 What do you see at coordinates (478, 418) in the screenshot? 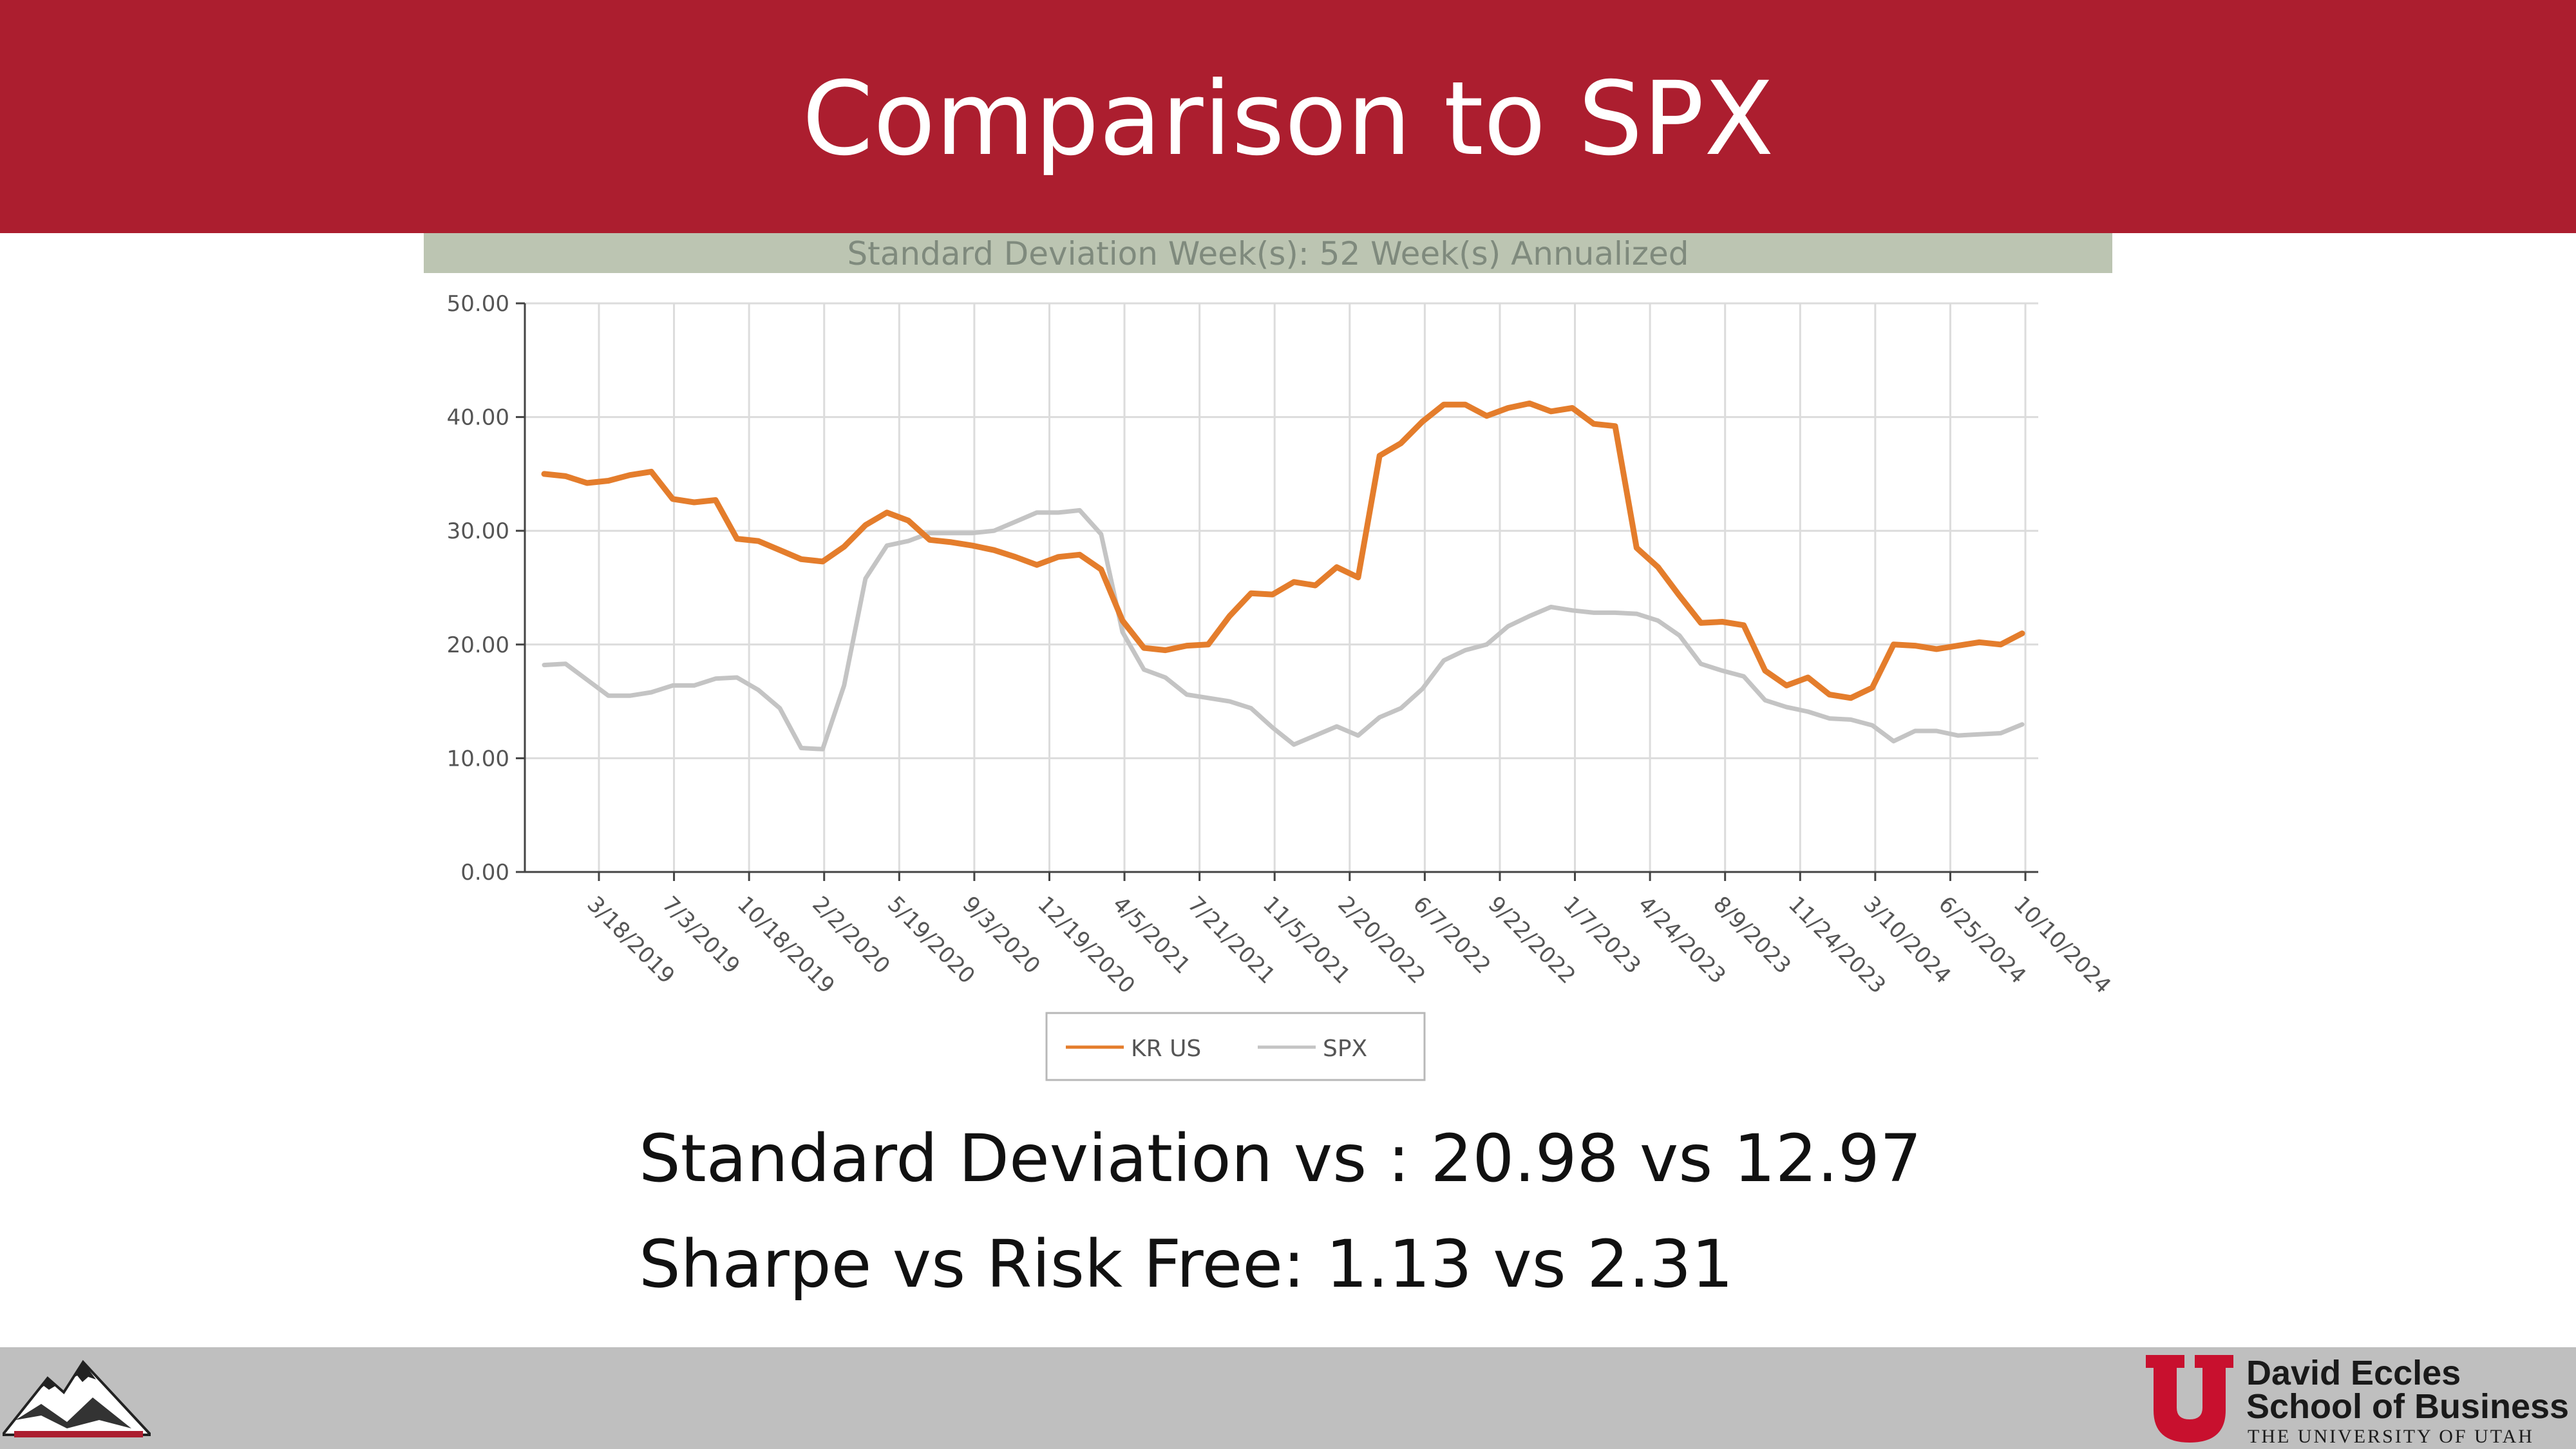
I see `y-tick-label: 40.00` at bounding box center [478, 418].